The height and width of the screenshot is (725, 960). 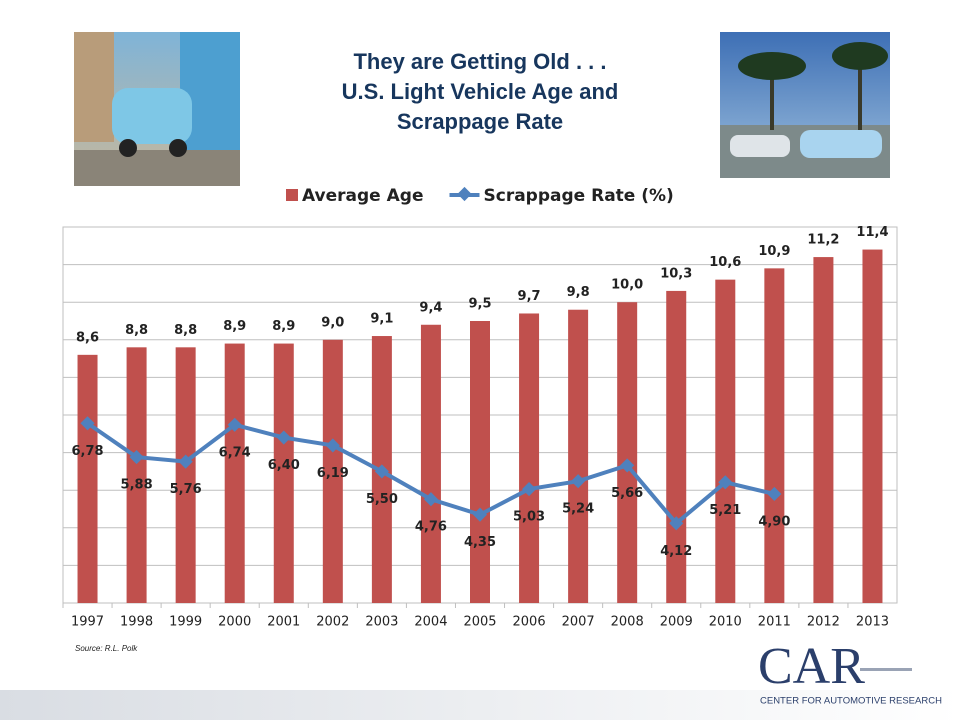 What do you see at coordinates (480, 121) in the screenshot?
I see `title-line: Scrappage Rate` at bounding box center [480, 121].